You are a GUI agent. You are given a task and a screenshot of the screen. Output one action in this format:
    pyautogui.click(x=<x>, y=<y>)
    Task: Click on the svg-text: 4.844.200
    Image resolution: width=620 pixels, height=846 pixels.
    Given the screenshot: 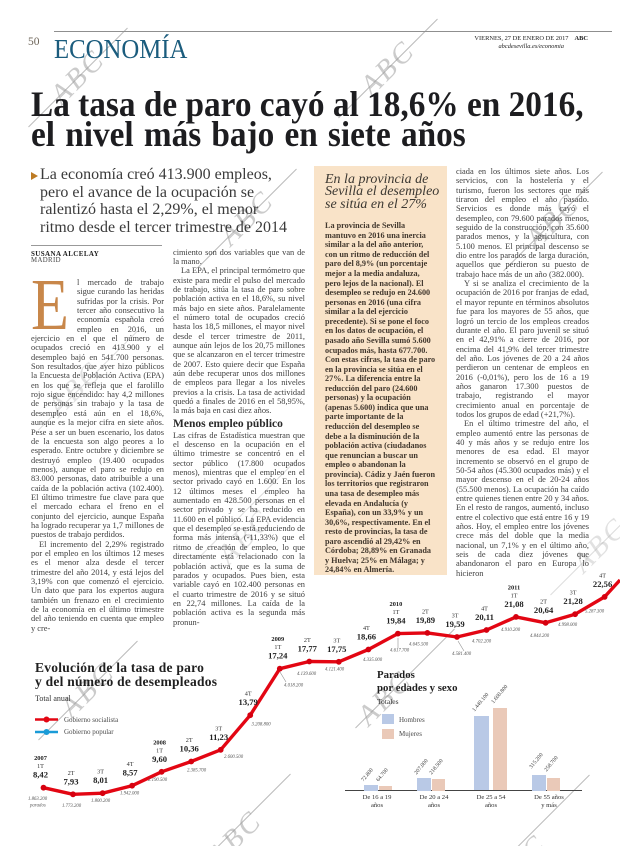 What is the action you would take?
    pyautogui.click(x=540, y=636)
    